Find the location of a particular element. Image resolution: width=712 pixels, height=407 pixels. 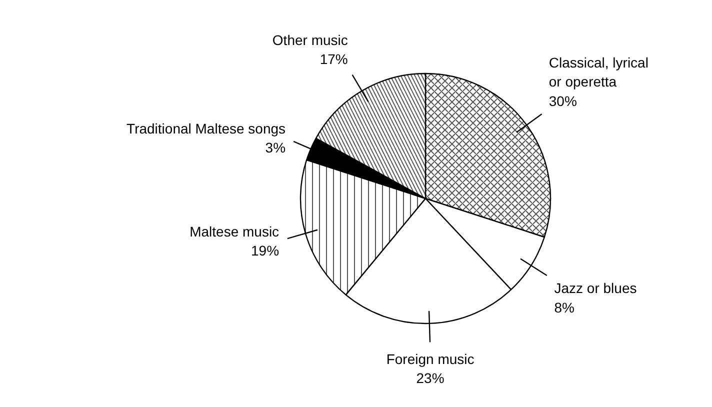

slice-label: Jazz or blues is located at coordinates (595, 288).